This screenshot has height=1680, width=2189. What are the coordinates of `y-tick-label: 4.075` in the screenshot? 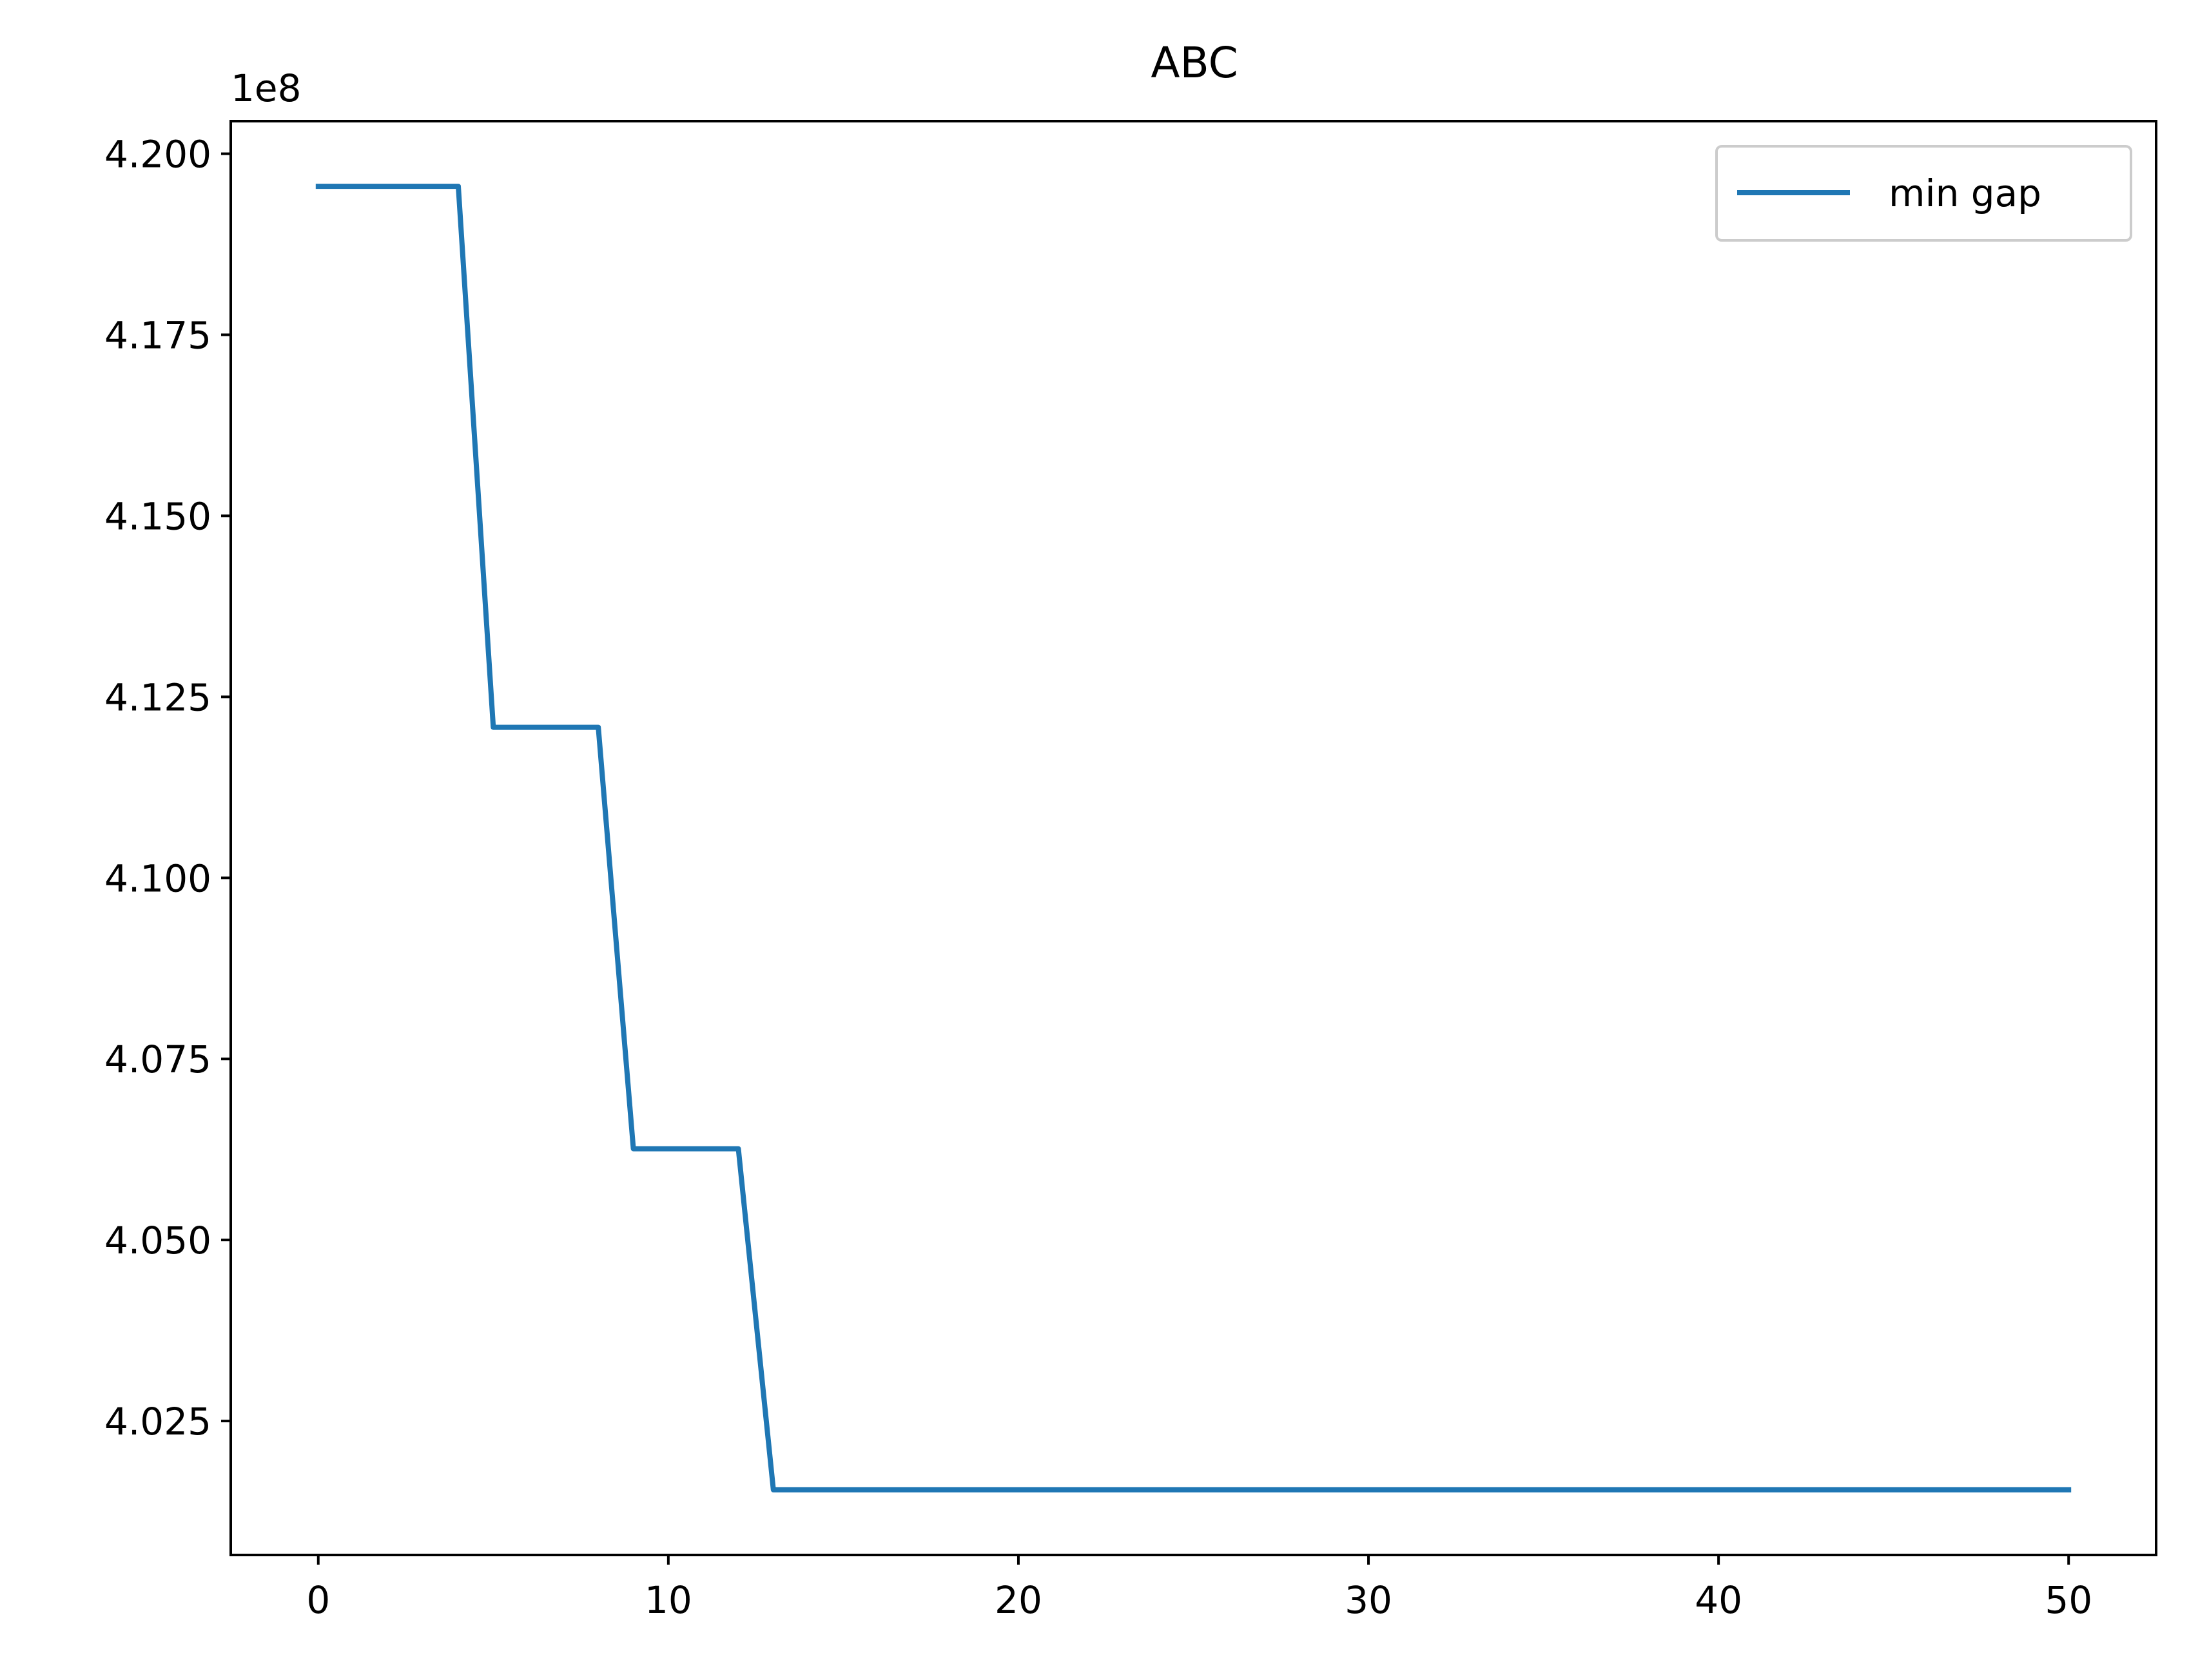 It's located at (158, 1060).